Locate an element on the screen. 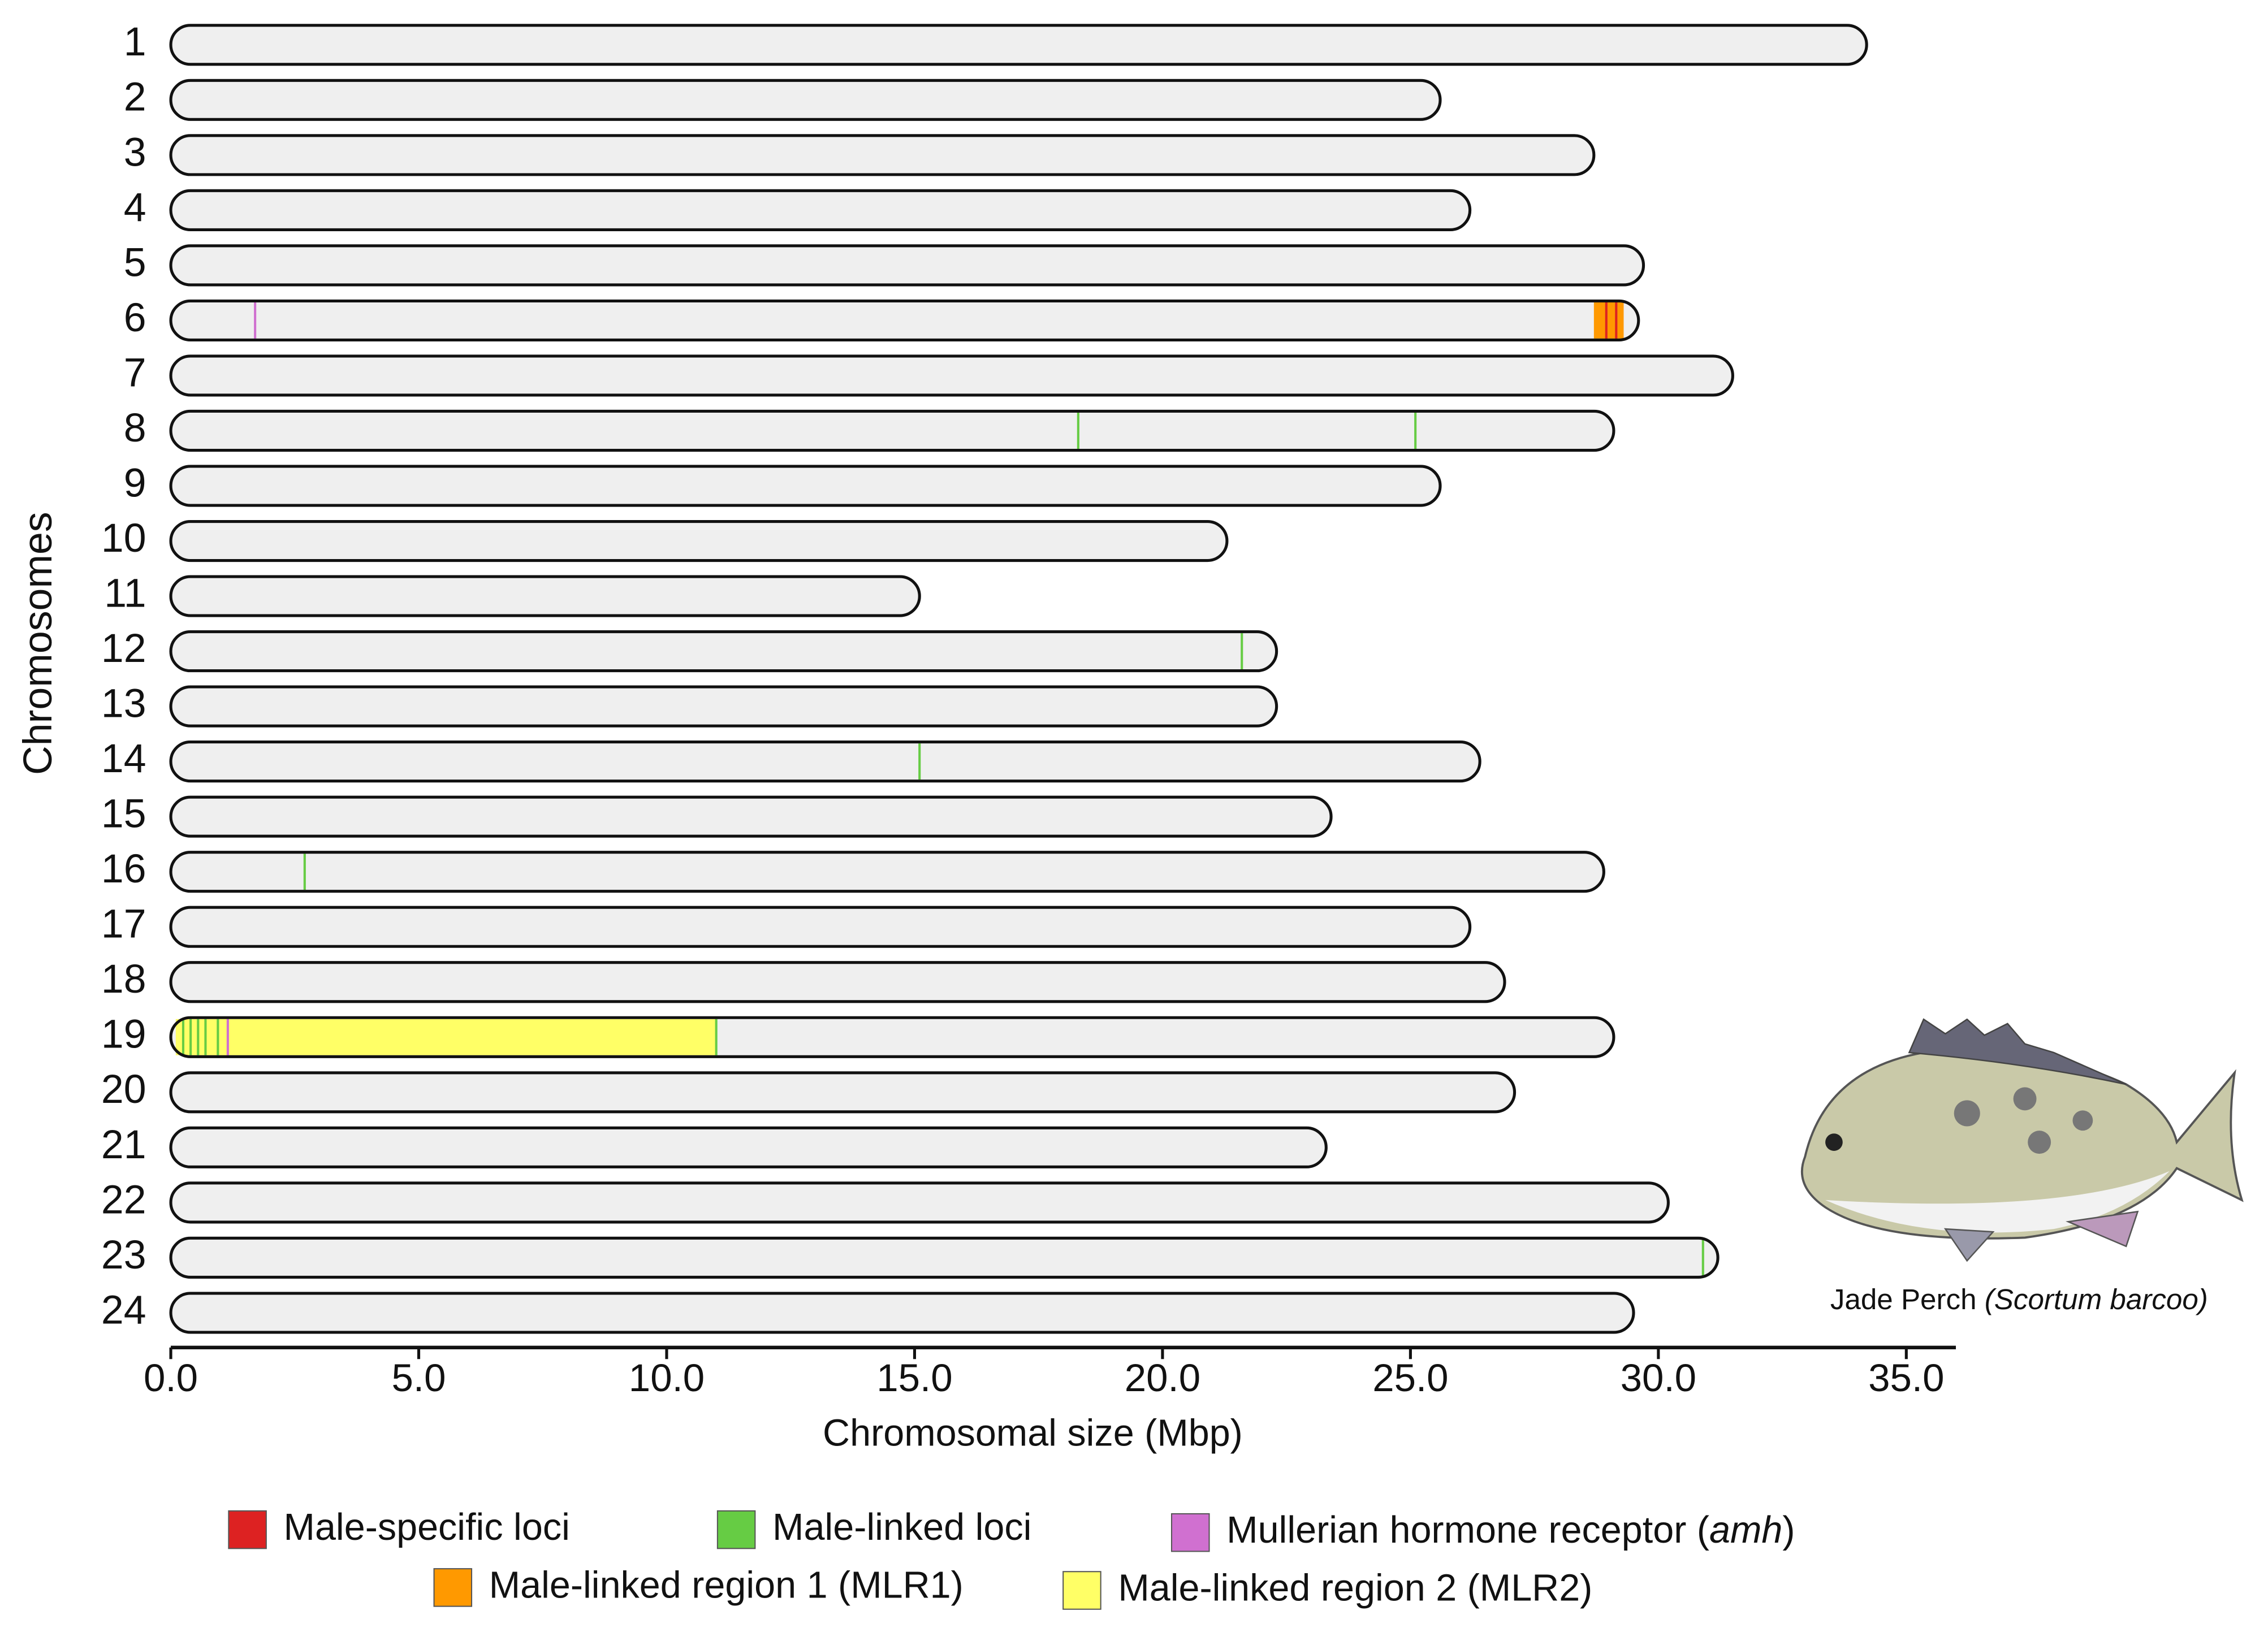 The image size is (2268, 1628). text-part: Male-specific loci is located at coordinates (427, 1527).